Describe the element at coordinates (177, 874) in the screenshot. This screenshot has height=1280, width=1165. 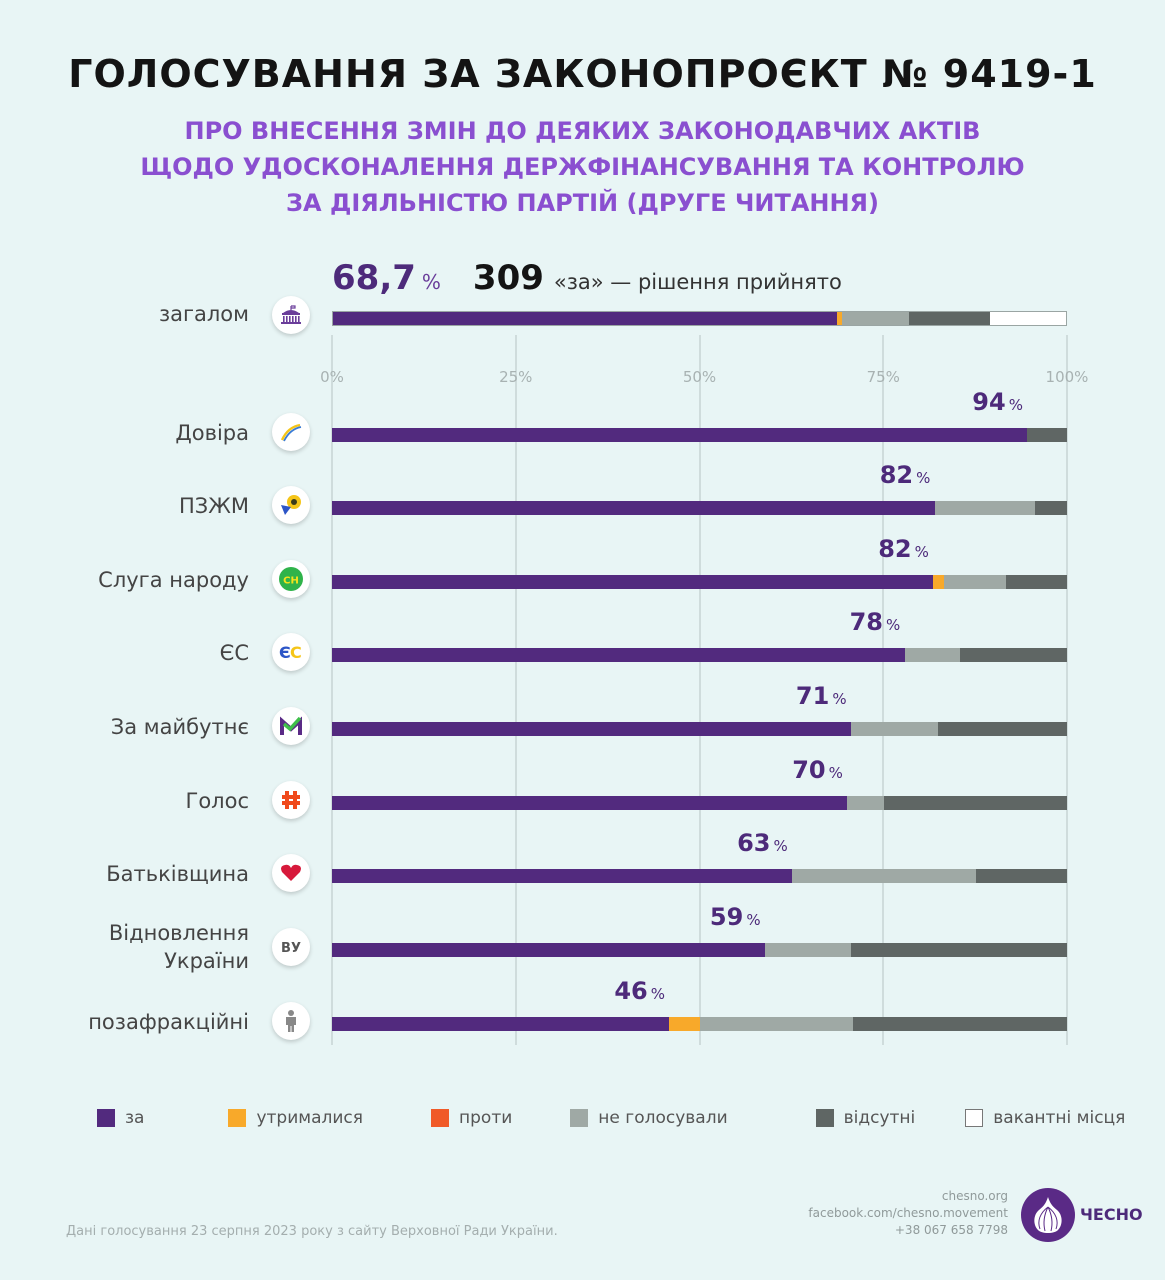
I see `party-label: Батьківщина` at that location.